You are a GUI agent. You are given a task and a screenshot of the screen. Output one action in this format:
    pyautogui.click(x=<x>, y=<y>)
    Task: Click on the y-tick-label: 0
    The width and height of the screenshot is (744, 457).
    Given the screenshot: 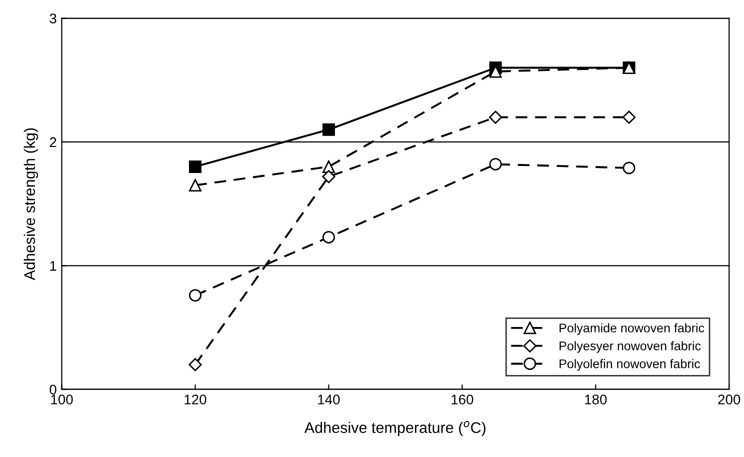 What is the action you would take?
    pyautogui.click(x=53, y=389)
    